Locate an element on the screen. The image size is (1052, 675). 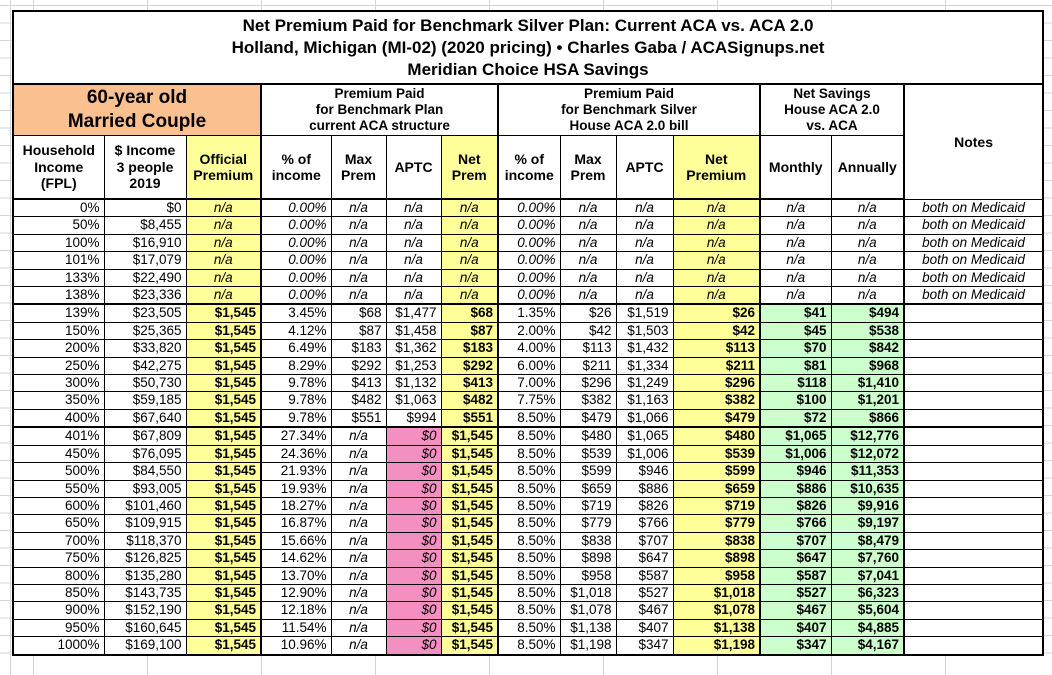
cell-aca-net-prem: $87 is located at coordinates (469, 331).